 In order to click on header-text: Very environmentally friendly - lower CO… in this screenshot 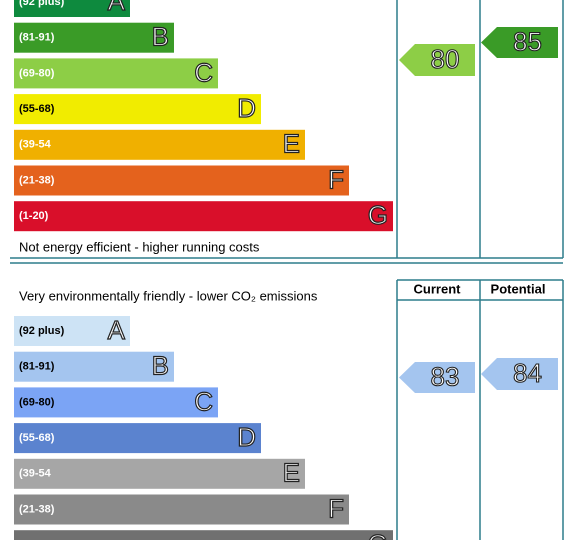, I will do `click(168, 295)`.